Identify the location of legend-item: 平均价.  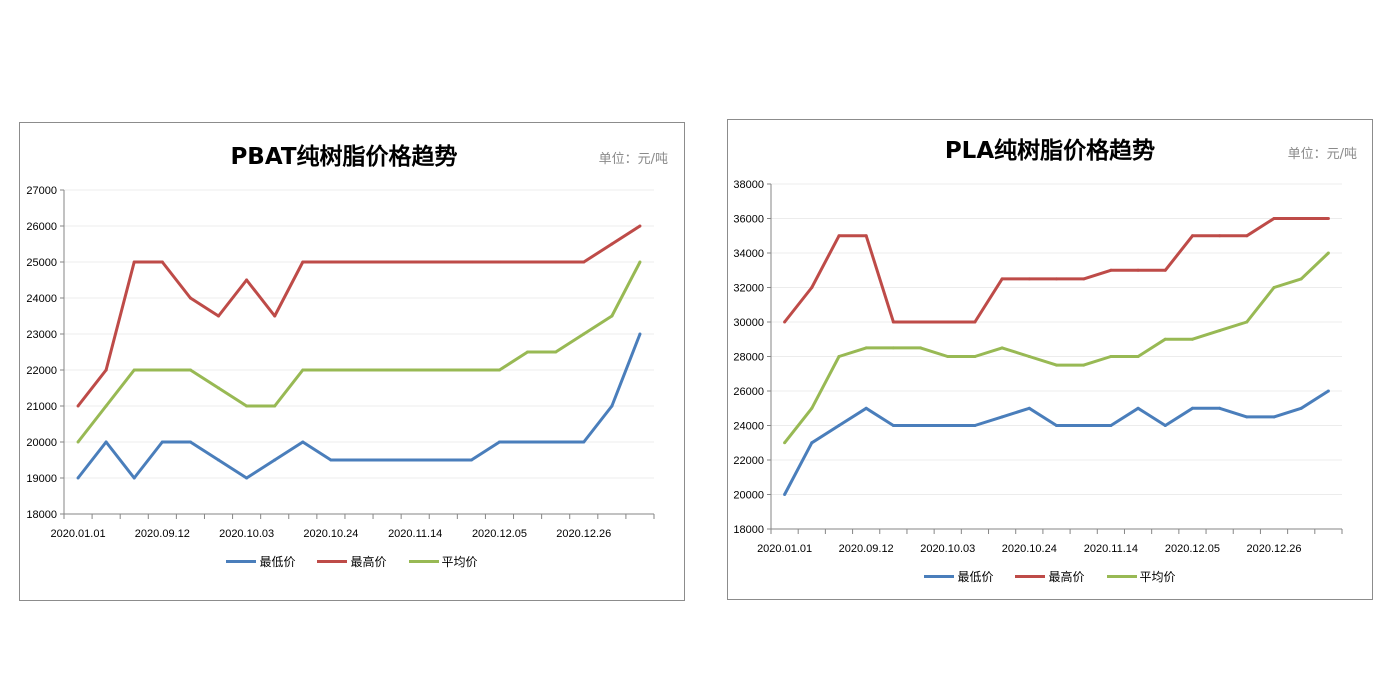
(443, 561).